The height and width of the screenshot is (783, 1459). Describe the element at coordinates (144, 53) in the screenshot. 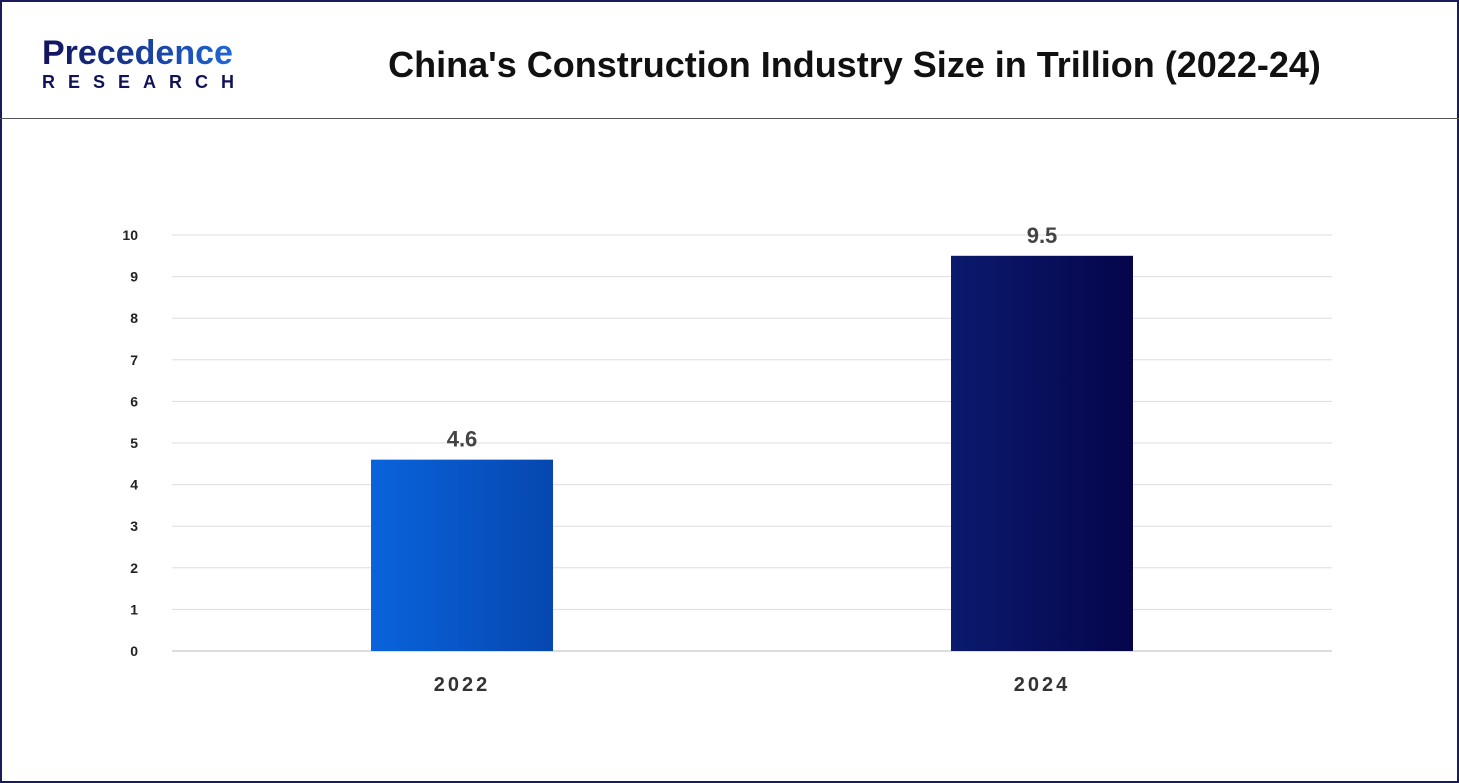

I see `logo-text: Precedence` at that location.